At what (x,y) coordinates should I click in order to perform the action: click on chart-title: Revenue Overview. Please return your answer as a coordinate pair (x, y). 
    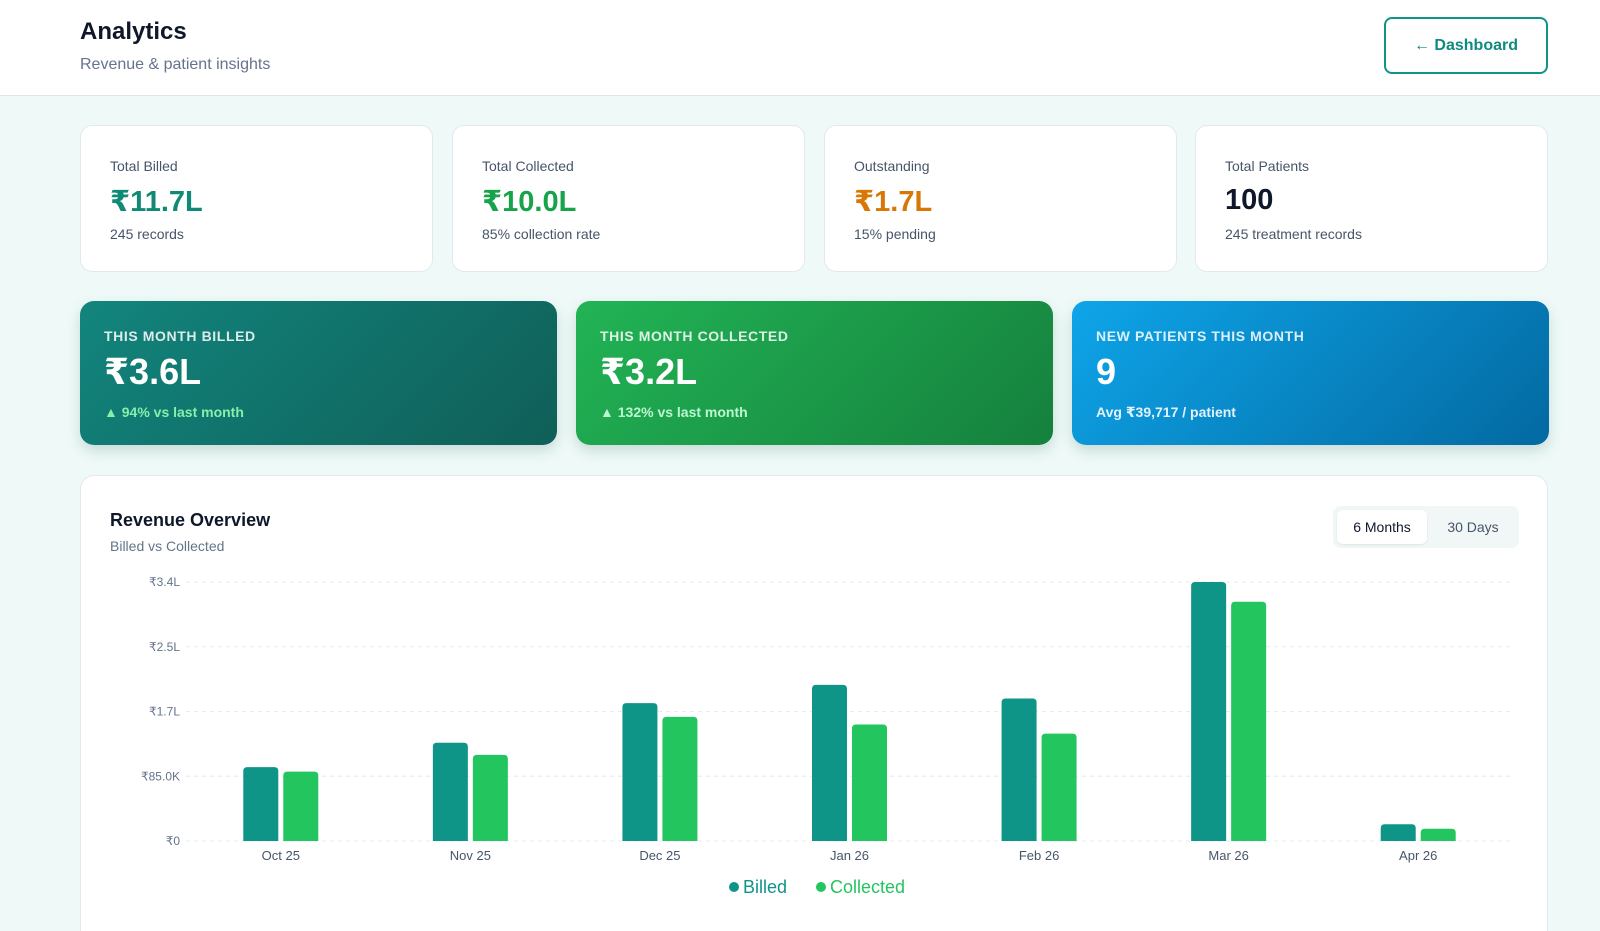
    Looking at the image, I should click on (190, 520).